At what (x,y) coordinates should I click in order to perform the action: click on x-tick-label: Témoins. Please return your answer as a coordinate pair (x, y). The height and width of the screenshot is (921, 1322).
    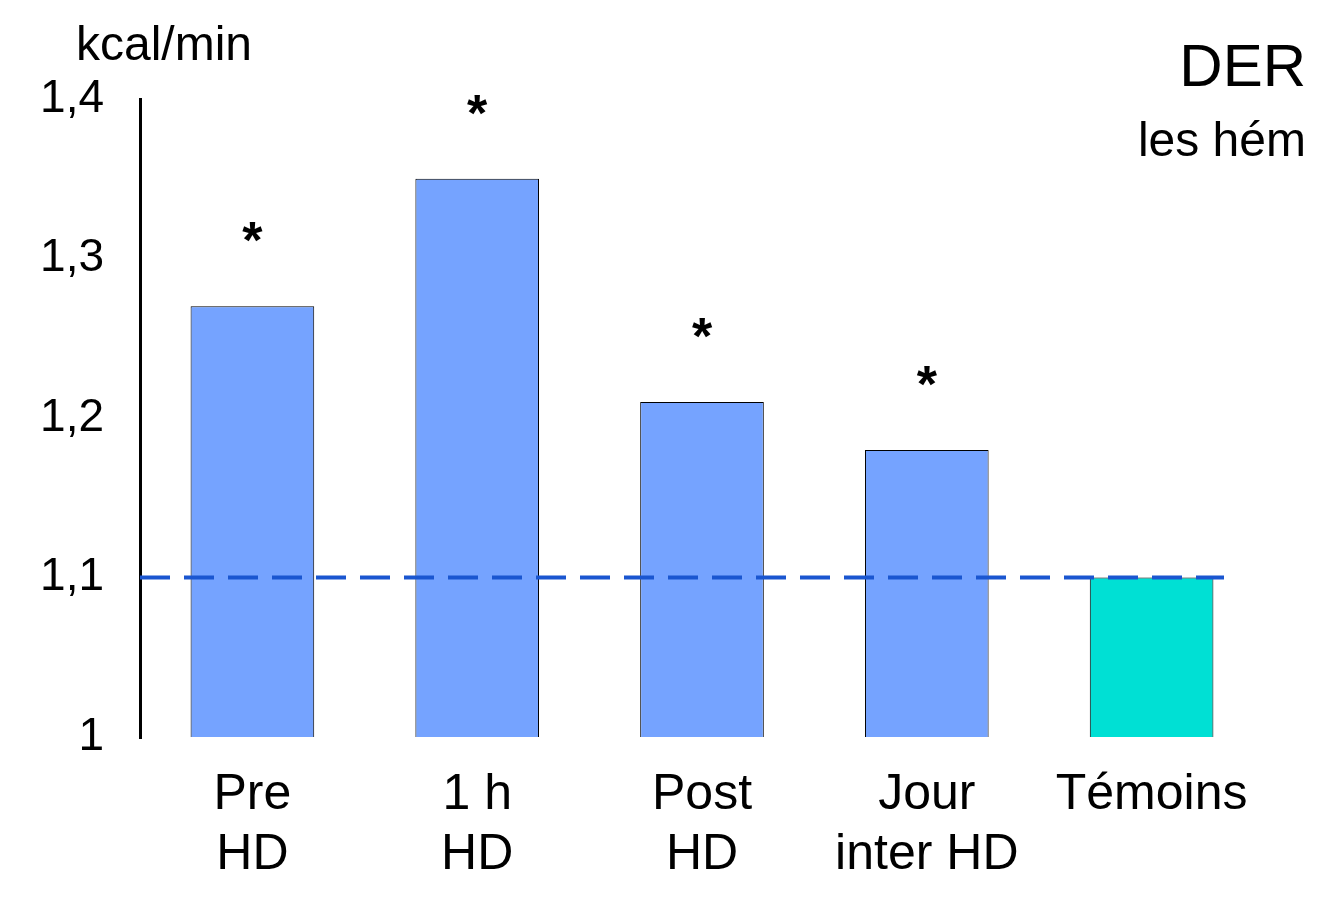
    Looking at the image, I should click on (1151, 791).